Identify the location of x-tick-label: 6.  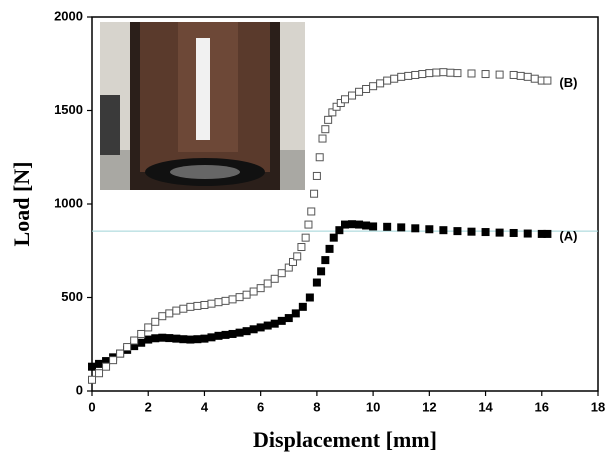
(260, 406).